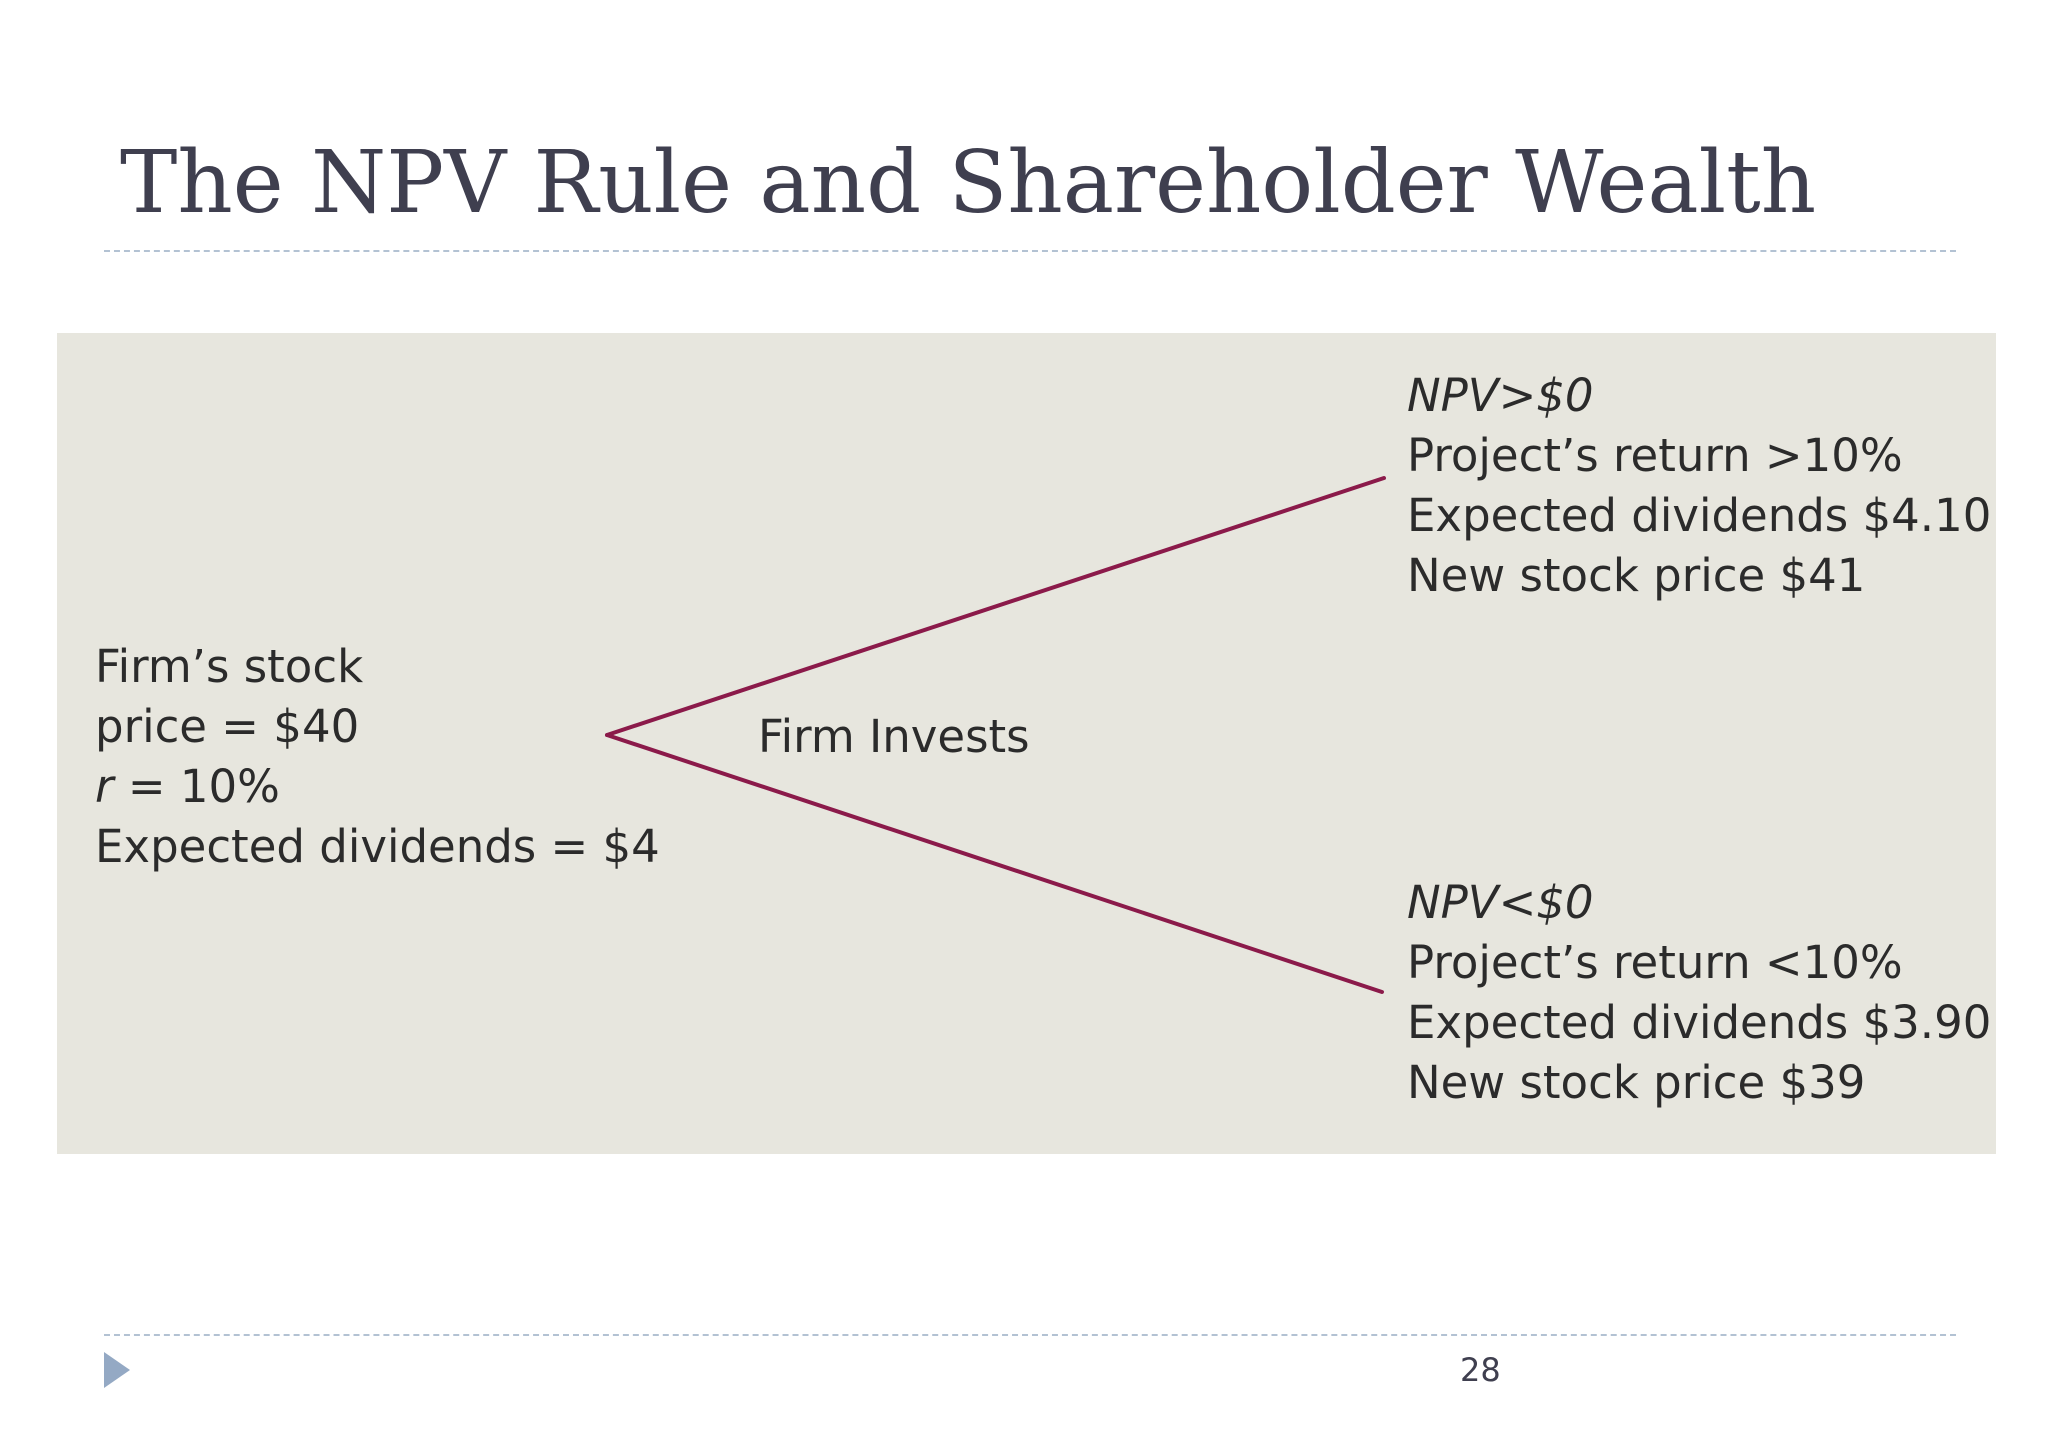 The image size is (2048, 1448). What do you see at coordinates (229, 666) in the screenshot?
I see `stock-label: Firm’s stock` at bounding box center [229, 666].